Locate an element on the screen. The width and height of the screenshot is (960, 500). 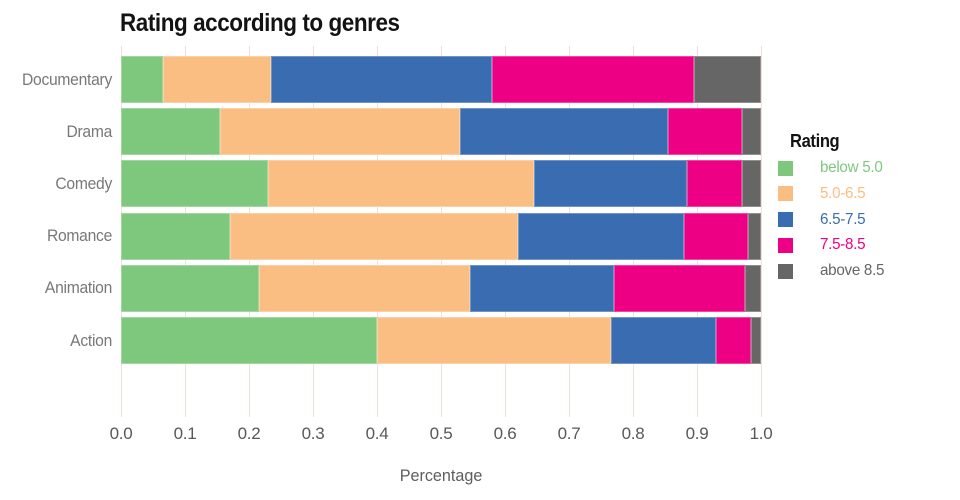
bar-row-drama is located at coordinates (441, 132).